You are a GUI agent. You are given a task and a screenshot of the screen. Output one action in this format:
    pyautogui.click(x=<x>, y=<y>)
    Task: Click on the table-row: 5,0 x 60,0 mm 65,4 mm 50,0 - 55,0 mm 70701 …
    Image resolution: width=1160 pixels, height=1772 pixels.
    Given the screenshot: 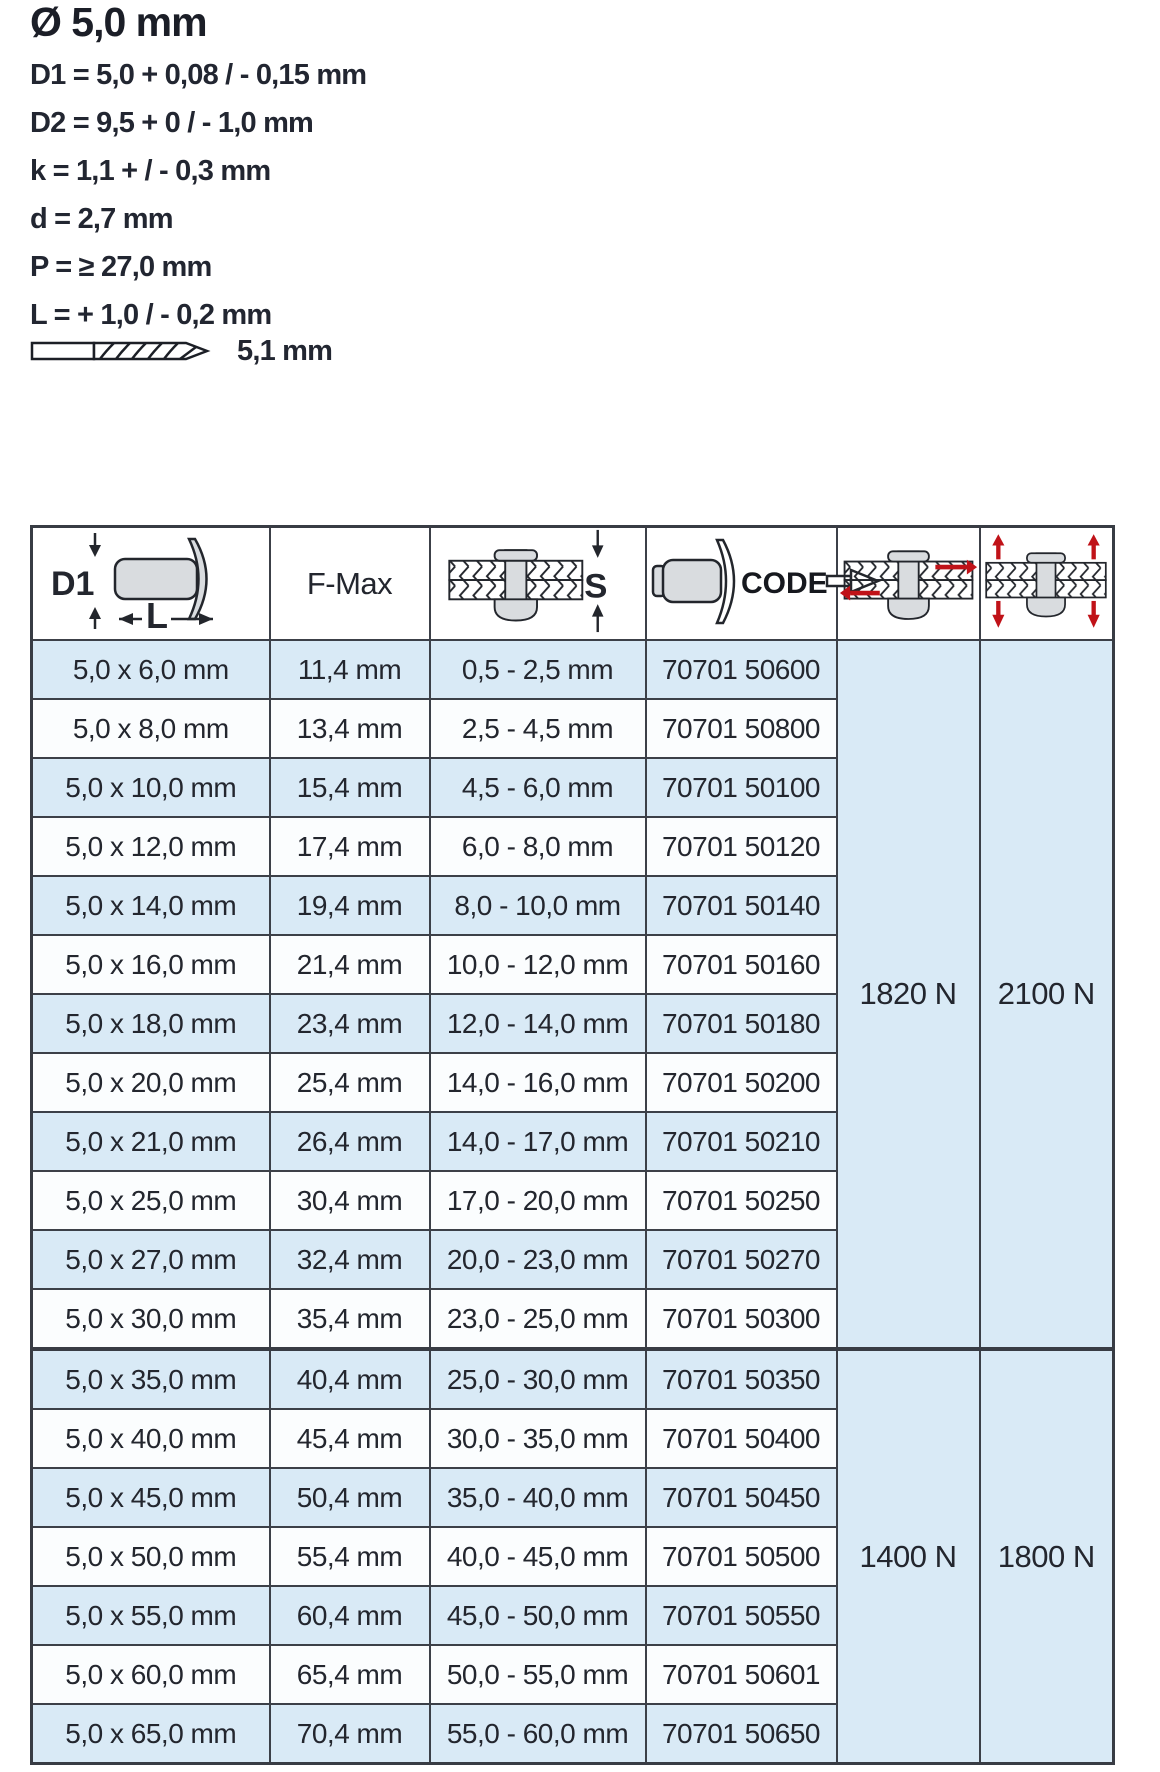 What is the action you would take?
    pyautogui.click(x=572, y=1674)
    